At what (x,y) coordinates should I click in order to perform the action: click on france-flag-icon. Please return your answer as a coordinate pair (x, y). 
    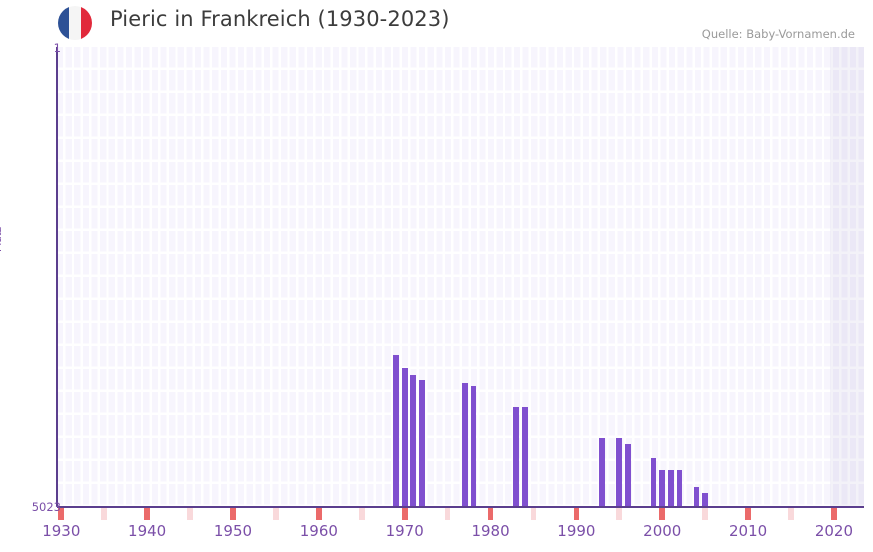
    Looking at the image, I should click on (75, 23).